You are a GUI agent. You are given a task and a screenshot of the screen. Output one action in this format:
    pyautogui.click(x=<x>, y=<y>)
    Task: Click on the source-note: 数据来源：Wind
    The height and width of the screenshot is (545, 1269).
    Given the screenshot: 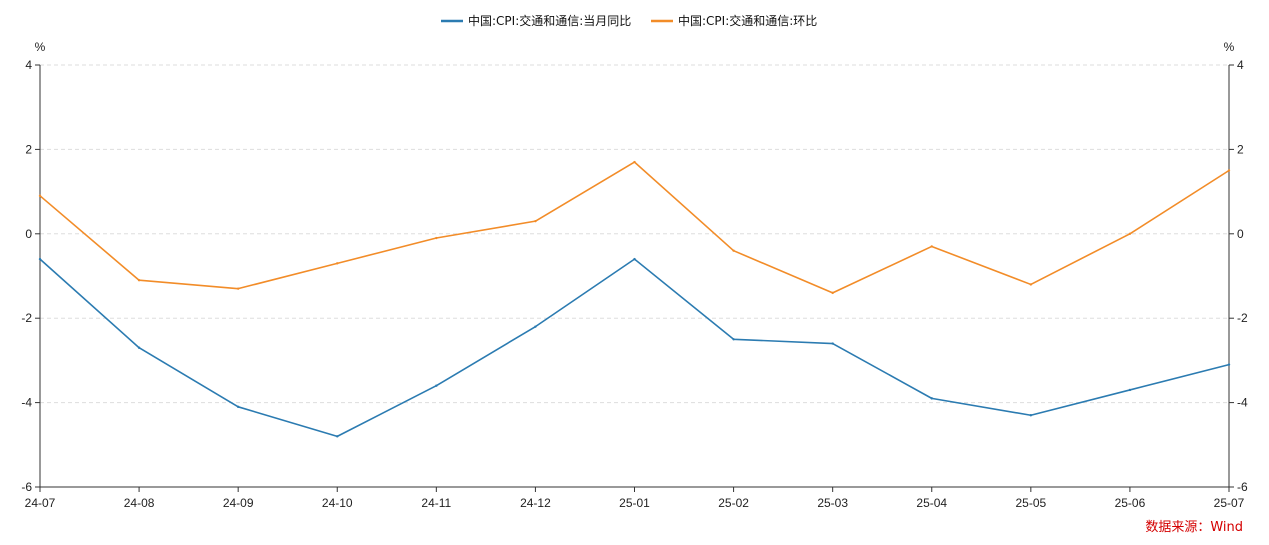 What is the action you would take?
    pyautogui.click(x=1194, y=527)
    